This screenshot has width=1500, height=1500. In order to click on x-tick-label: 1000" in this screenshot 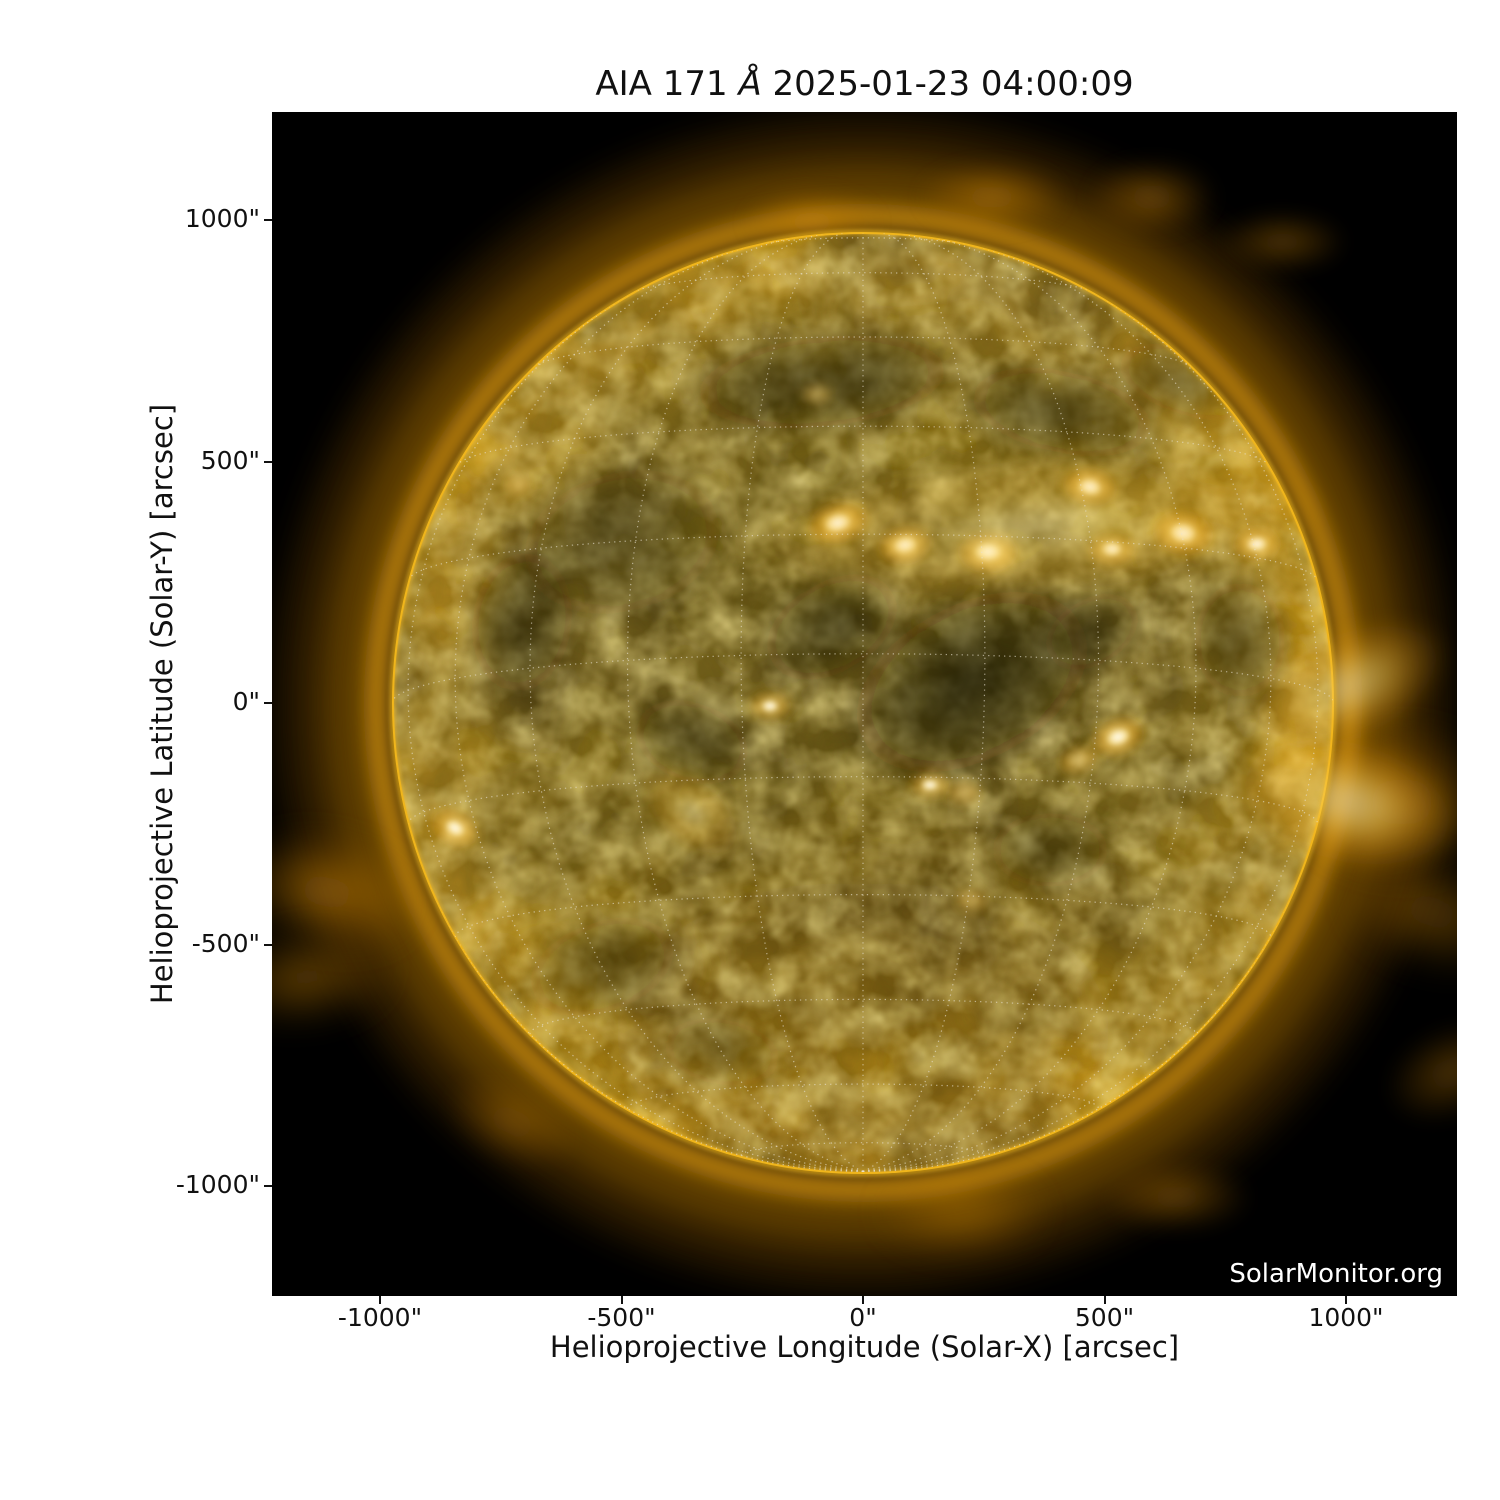, I will do `click(1346, 1317)`.